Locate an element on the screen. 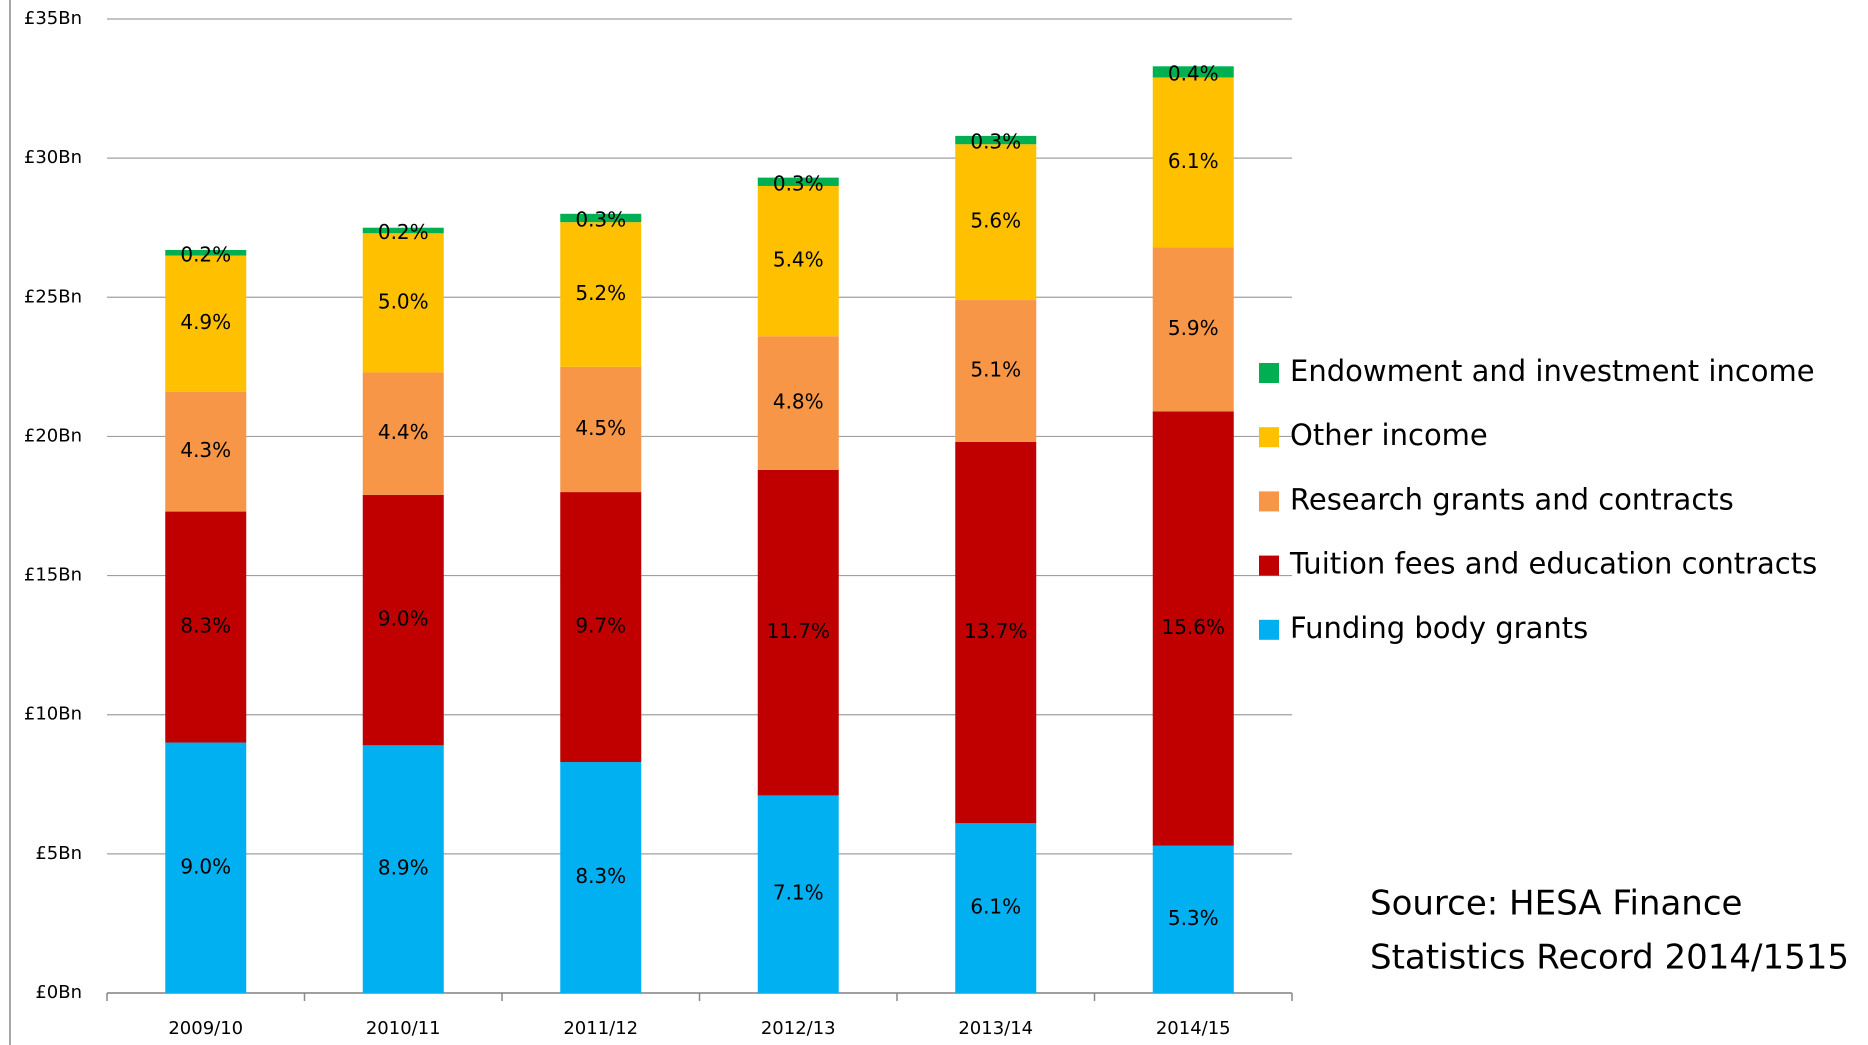 This screenshot has height=1045, width=1868. data-label: 4.3% is located at coordinates (205, 450).